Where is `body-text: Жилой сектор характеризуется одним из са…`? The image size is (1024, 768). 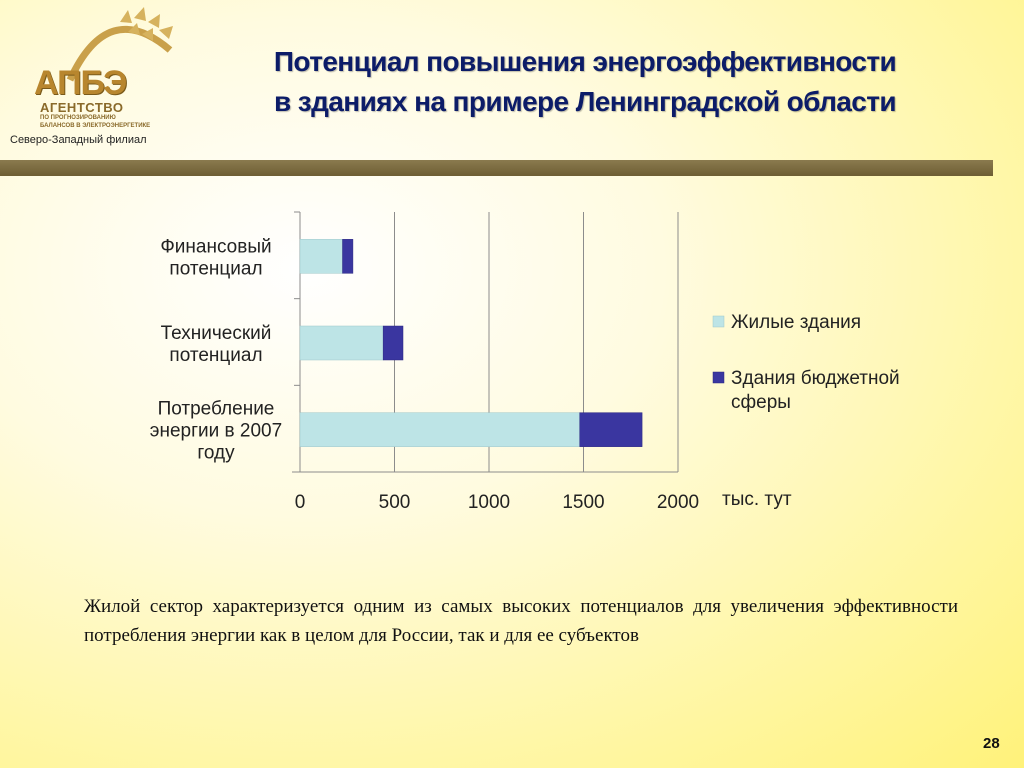 body-text: Жилой сектор характеризуется одним из са… is located at coordinates (521, 621).